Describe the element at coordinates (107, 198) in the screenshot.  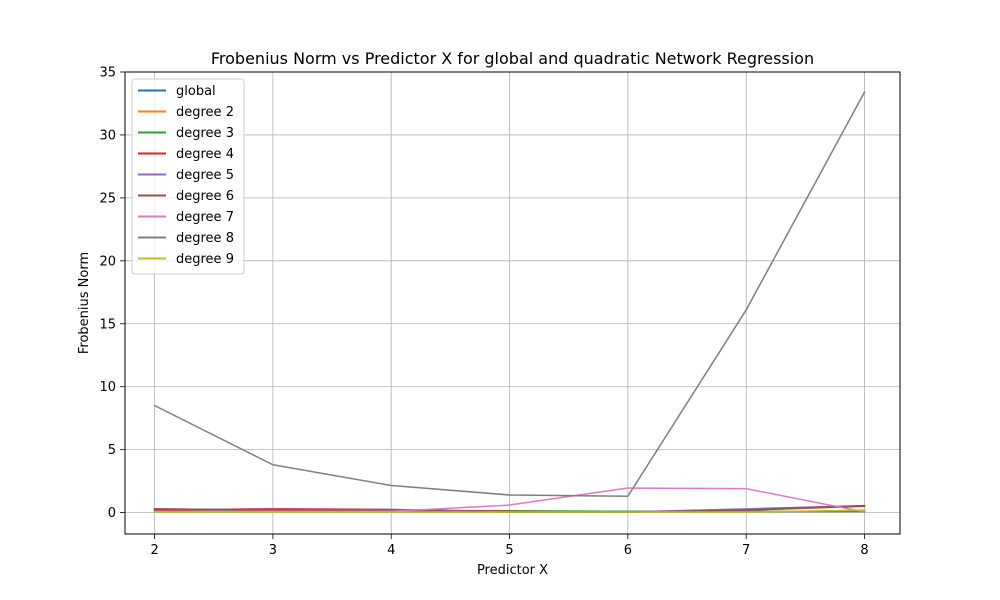
I see `y-tick-label: 25` at that location.